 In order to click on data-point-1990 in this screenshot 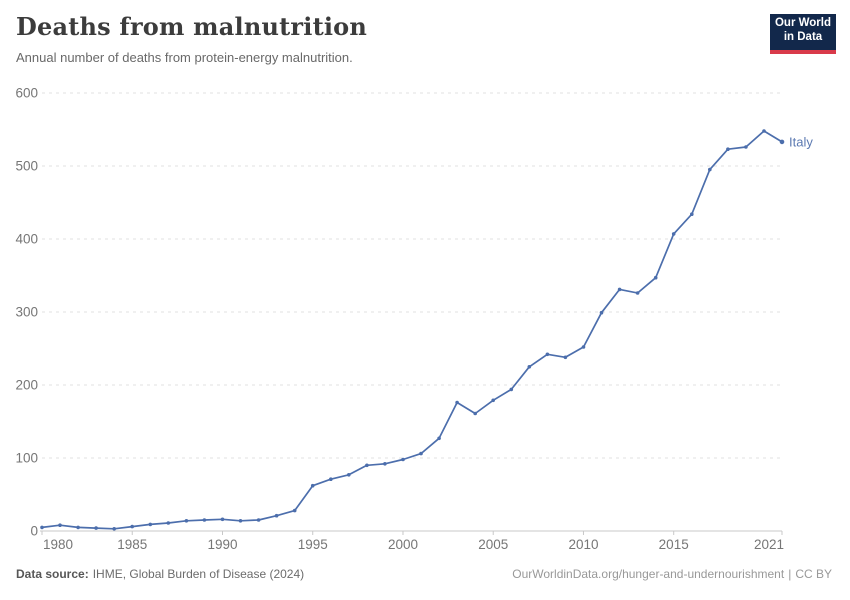, I will do `click(222, 519)`.